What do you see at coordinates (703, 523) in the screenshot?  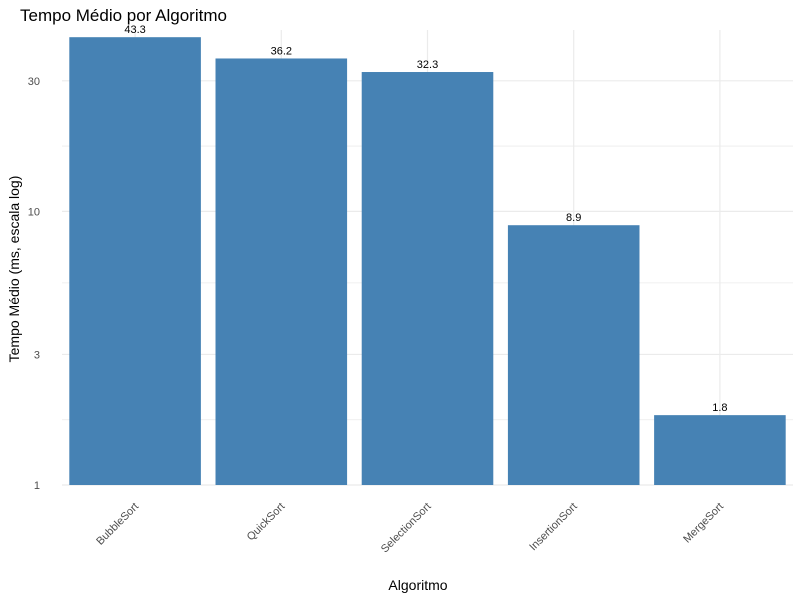 I see `x-tick-label: MergeSort` at bounding box center [703, 523].